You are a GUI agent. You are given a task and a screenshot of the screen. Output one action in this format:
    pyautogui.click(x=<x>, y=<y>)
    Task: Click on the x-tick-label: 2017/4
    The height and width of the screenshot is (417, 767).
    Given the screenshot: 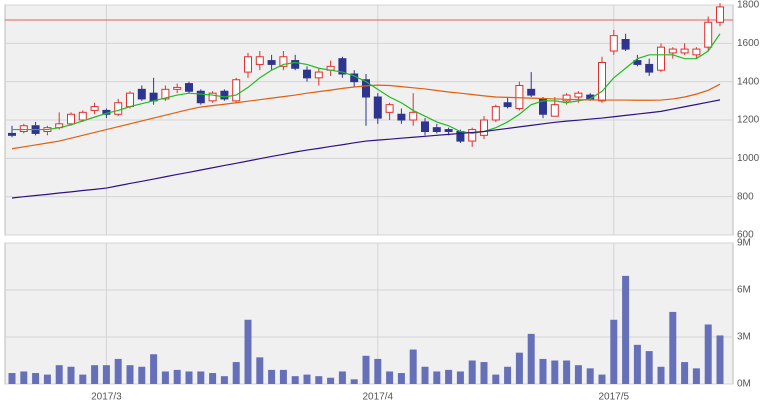 What is the action you would take?
    pyautogui.click(x=378, y=397)
    